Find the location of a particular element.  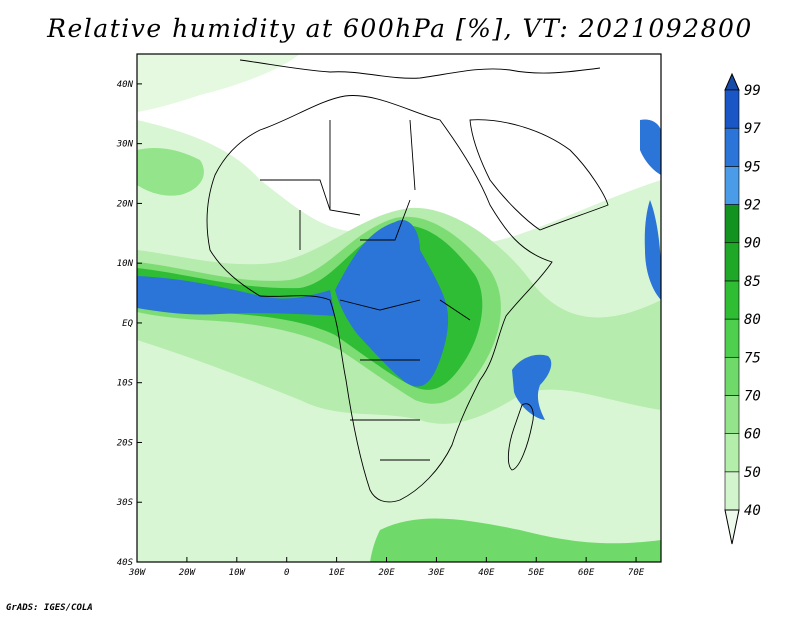

colorbar-extend-top is located at coordinates (732, 81).